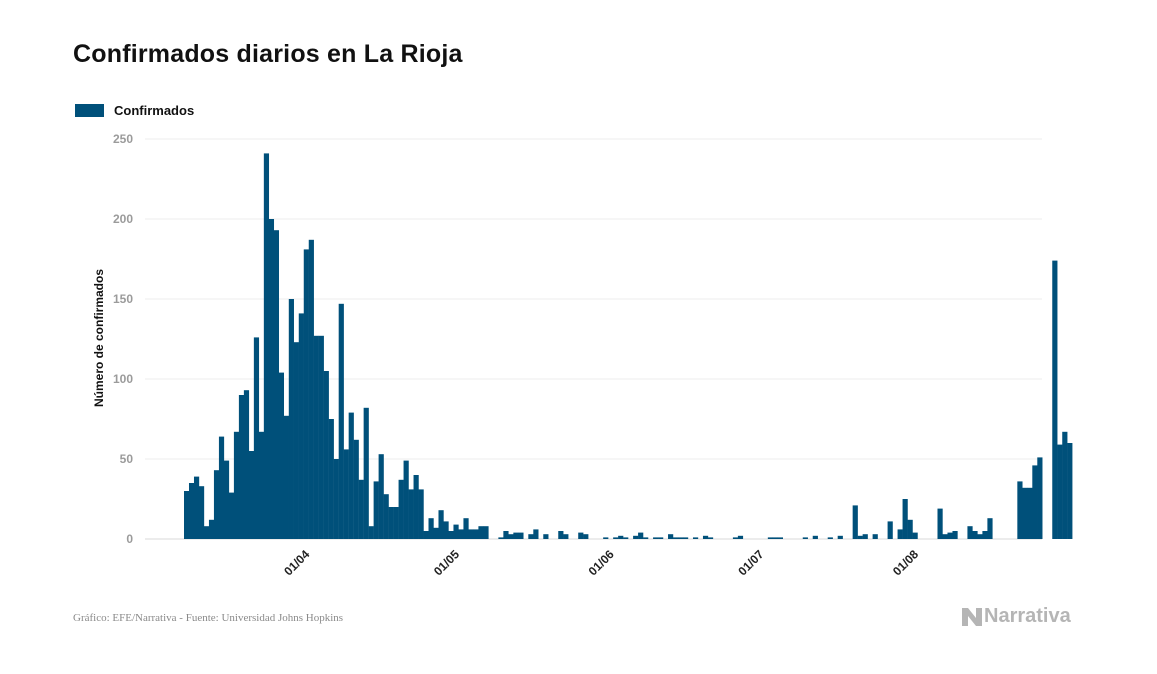 The height and width of the screenshot is (674, 1157). I want to click on x-tick-label: 01/06, so click(601, 562).